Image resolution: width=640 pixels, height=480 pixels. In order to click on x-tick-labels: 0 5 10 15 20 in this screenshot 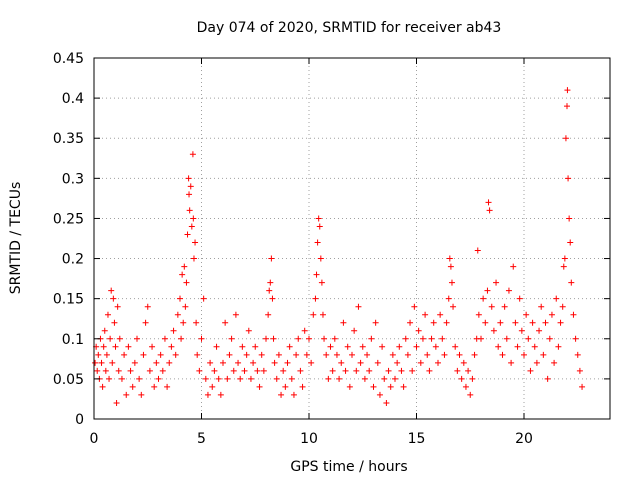, I will do `click(311, 439)`.